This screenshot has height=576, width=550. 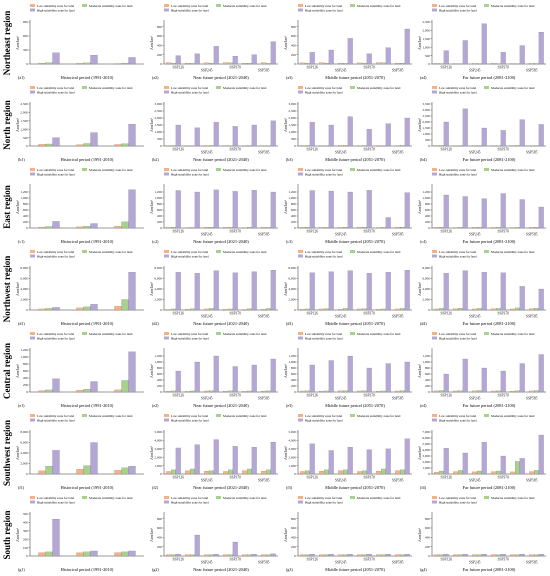 What do you see at coordinates (158, 441) in the screenshot?
I see `y-tick-label: 4,000` at bounding box center [158, 441].